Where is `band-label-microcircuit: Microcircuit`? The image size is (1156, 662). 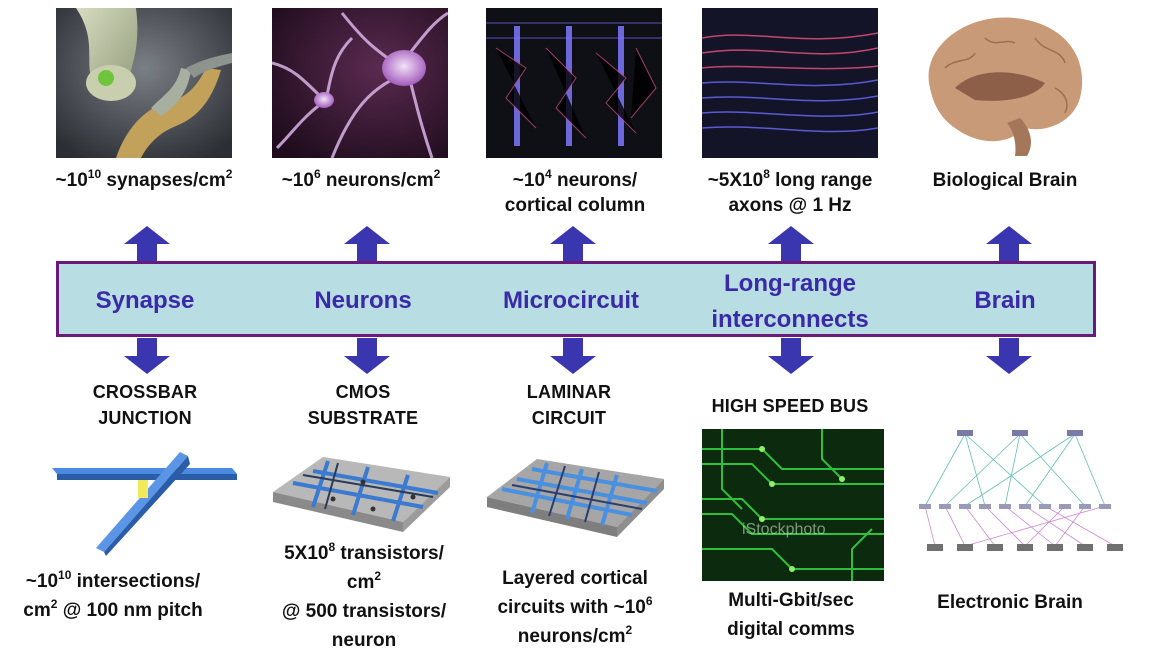
band-label-microcircuit: Microcircuit is located at coordinates (571, 300).